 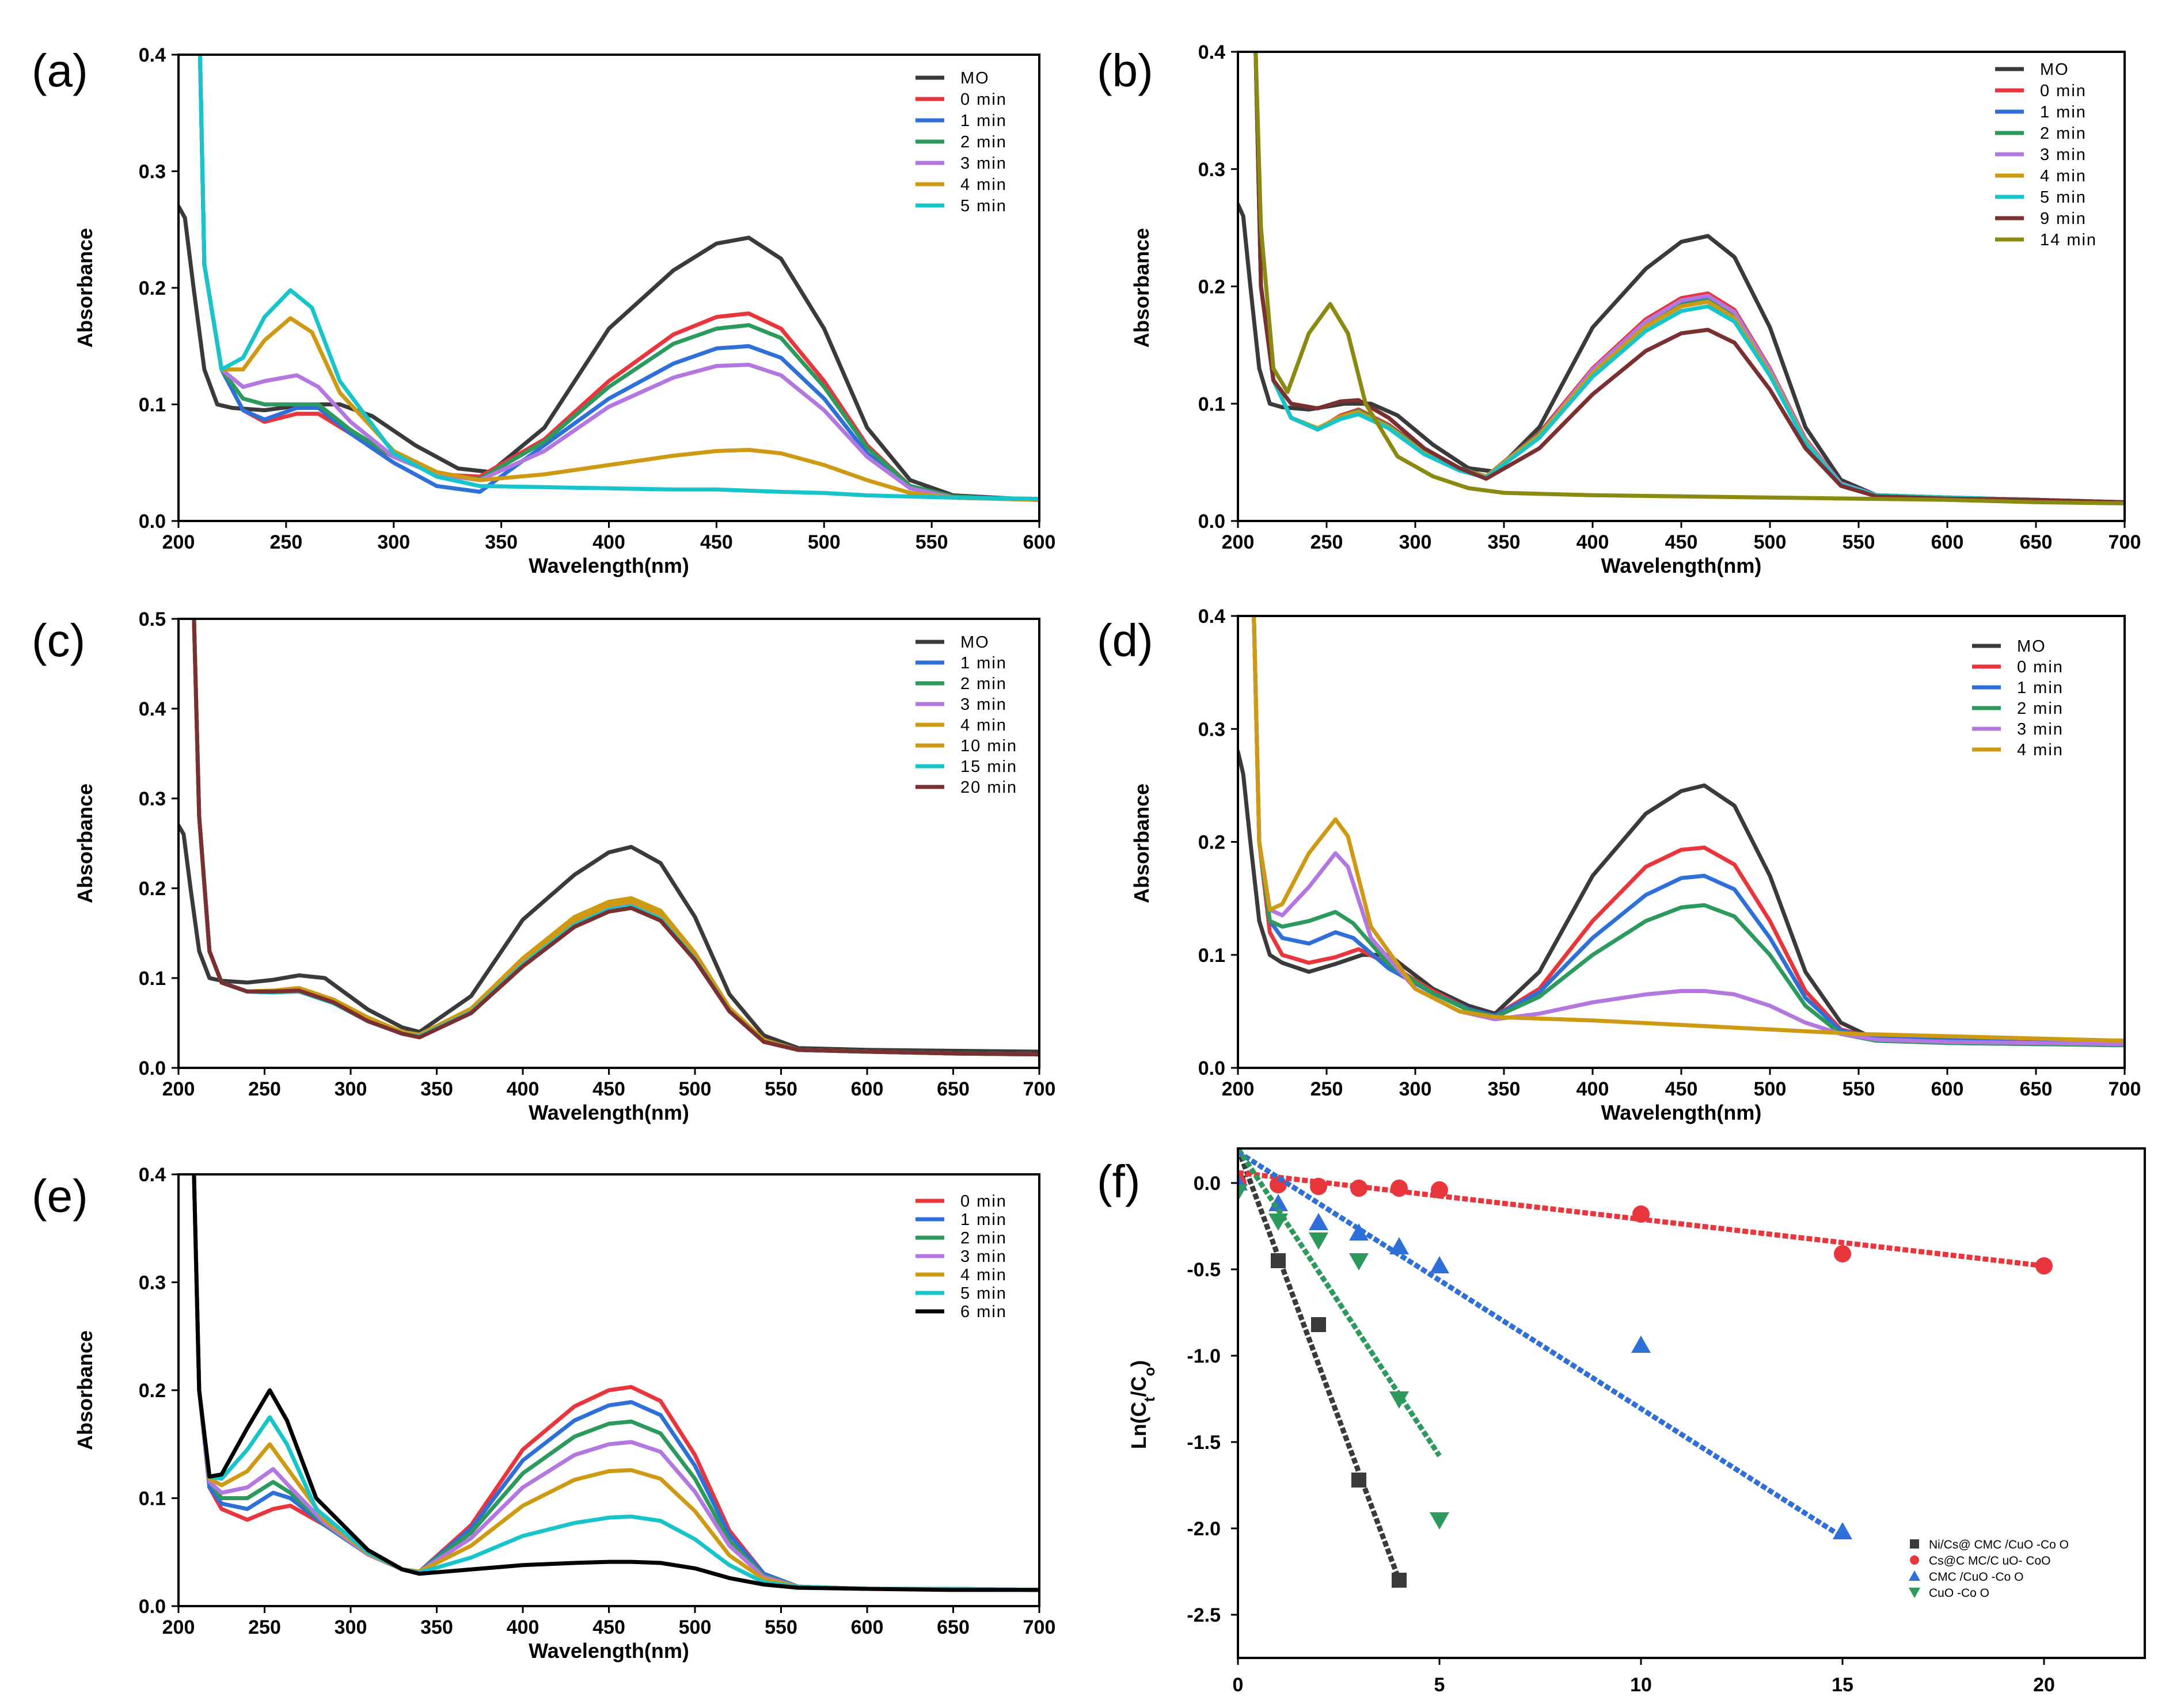 I want to click on y-axis-title-part: Ln(C, so click(x=1138, y=1425).